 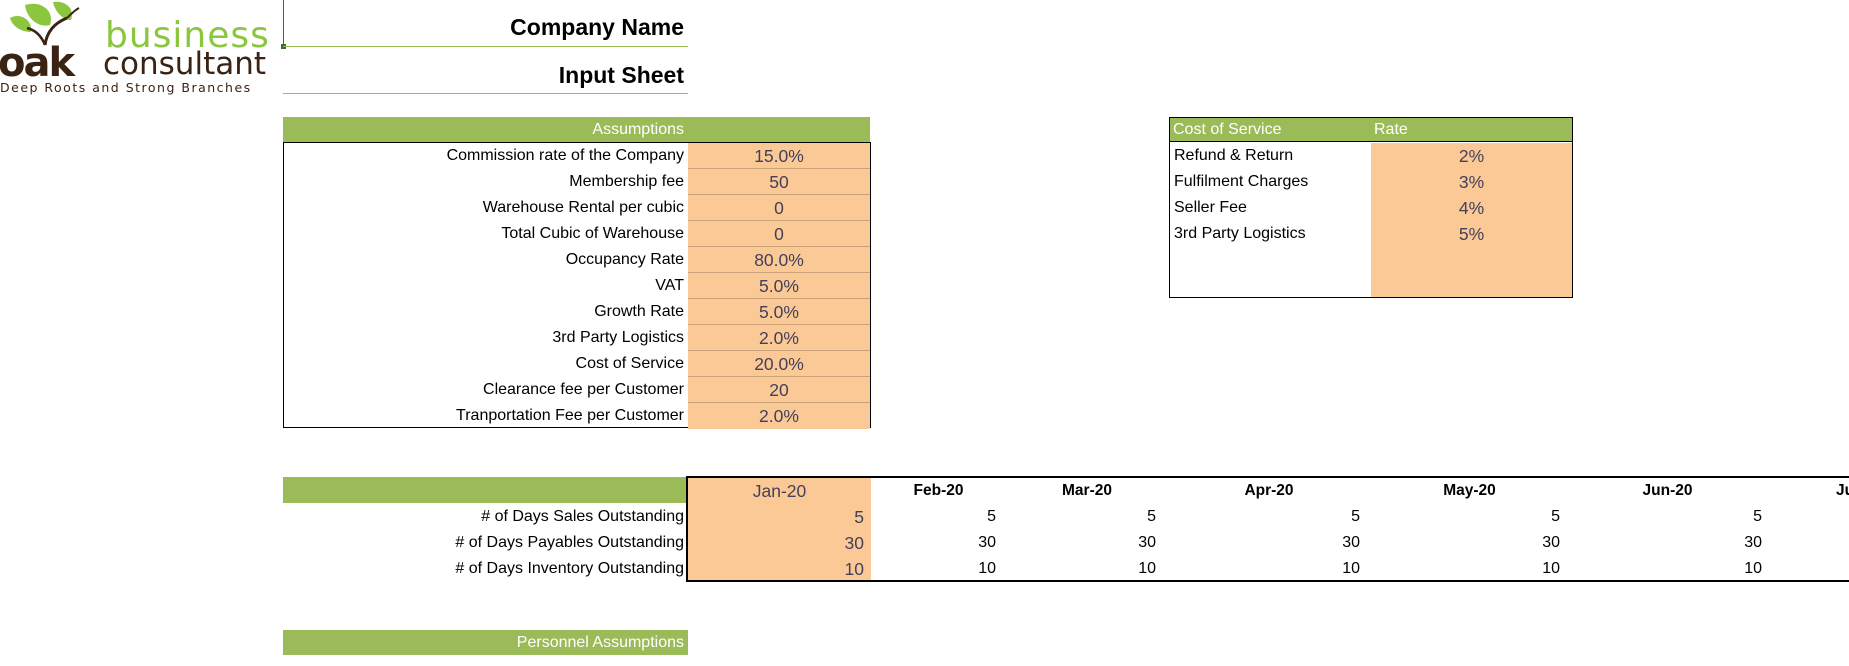 What do you see at coordinates (779, 182) in the screenshot?
I see `assumption-value-input: 50` at bounding box center [779, 182].